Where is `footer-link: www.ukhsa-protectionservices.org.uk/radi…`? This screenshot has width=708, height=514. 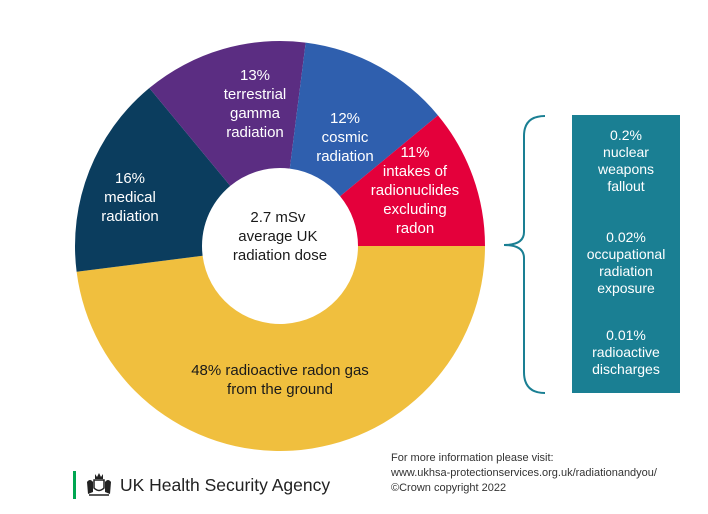
footer-link: www.ukhsa-protectionservices.org.uk/radi… is located at coordinates (524, 473).